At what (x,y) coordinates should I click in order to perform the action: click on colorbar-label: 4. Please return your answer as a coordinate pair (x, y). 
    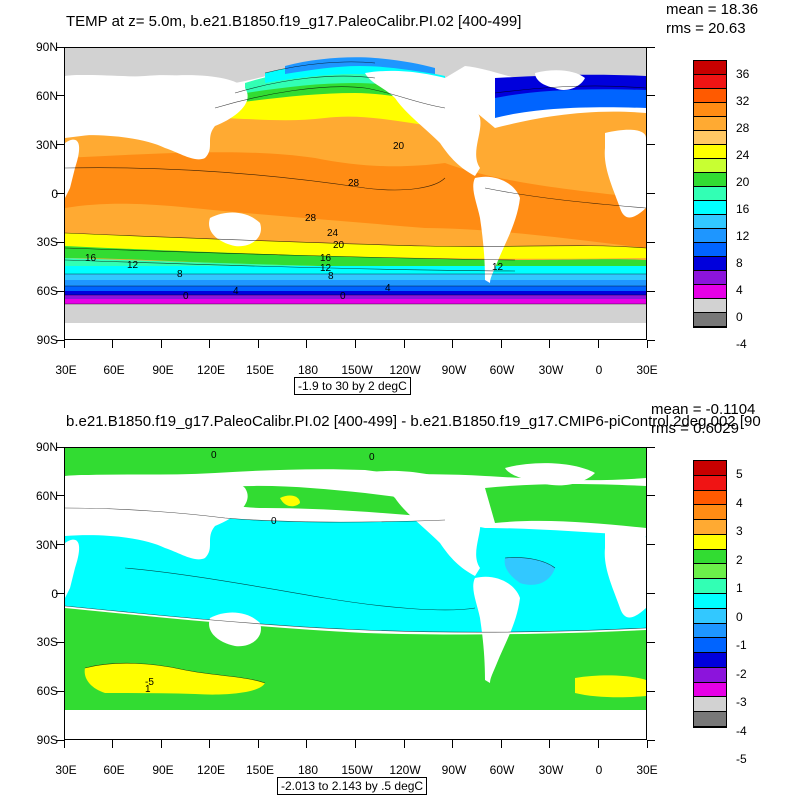
    Looking at the image, I should click on (739, 502).